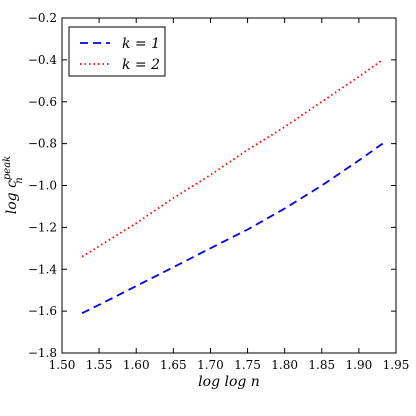 The image size is (416, 416). Describe the element at coordinates (141, 65) in the screenshot. I see `legend-label-k2: k = 2` at that location.